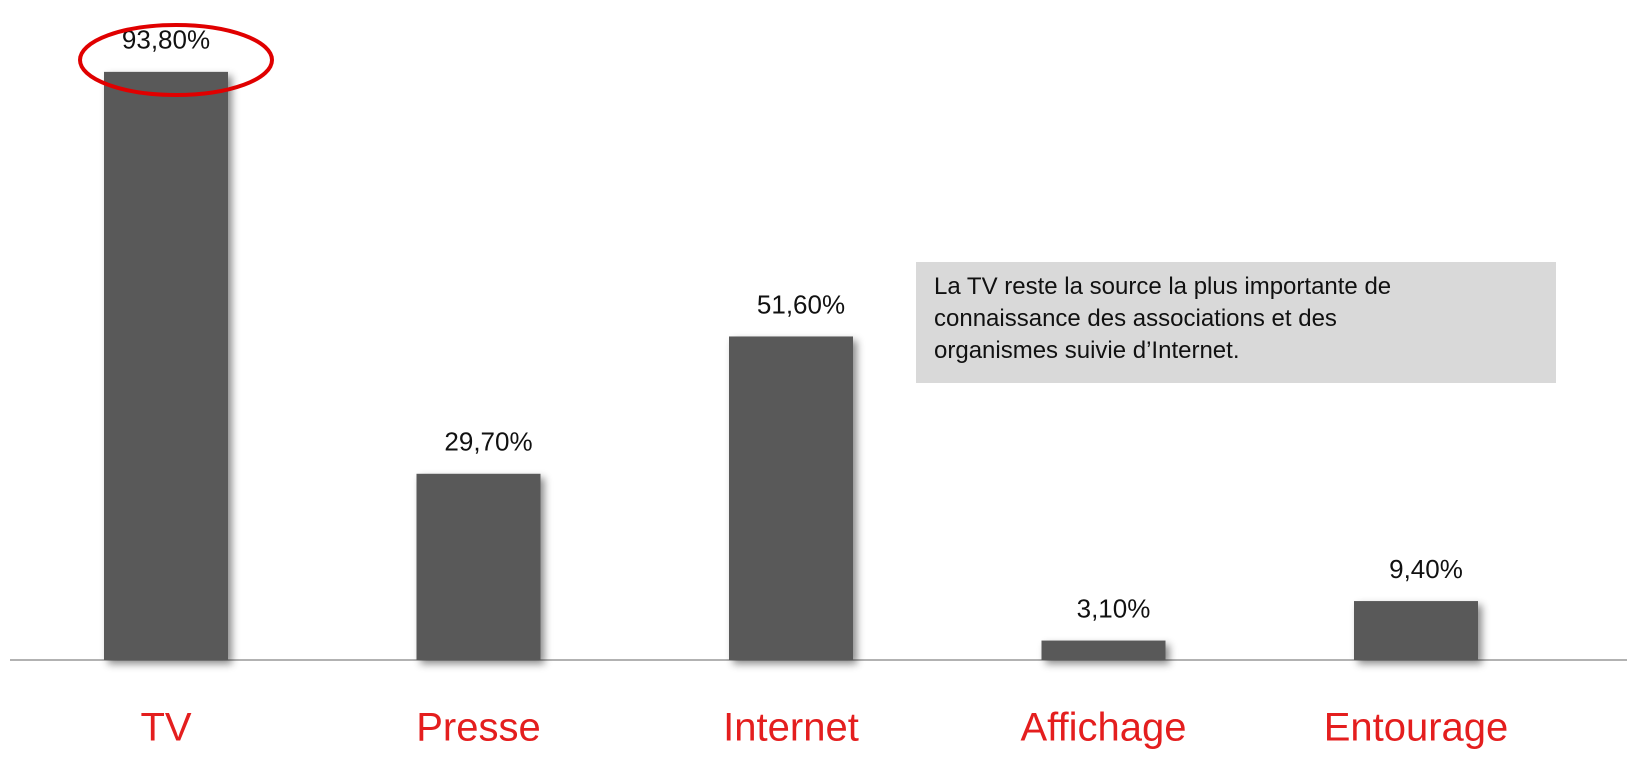 Image resolution: width=1627 pixels, height=782 pixels. What do you see at coordinates (1114, 608) in the screenshot?
I see `value-label: 3,10%` at bounding box center [1114, 608].